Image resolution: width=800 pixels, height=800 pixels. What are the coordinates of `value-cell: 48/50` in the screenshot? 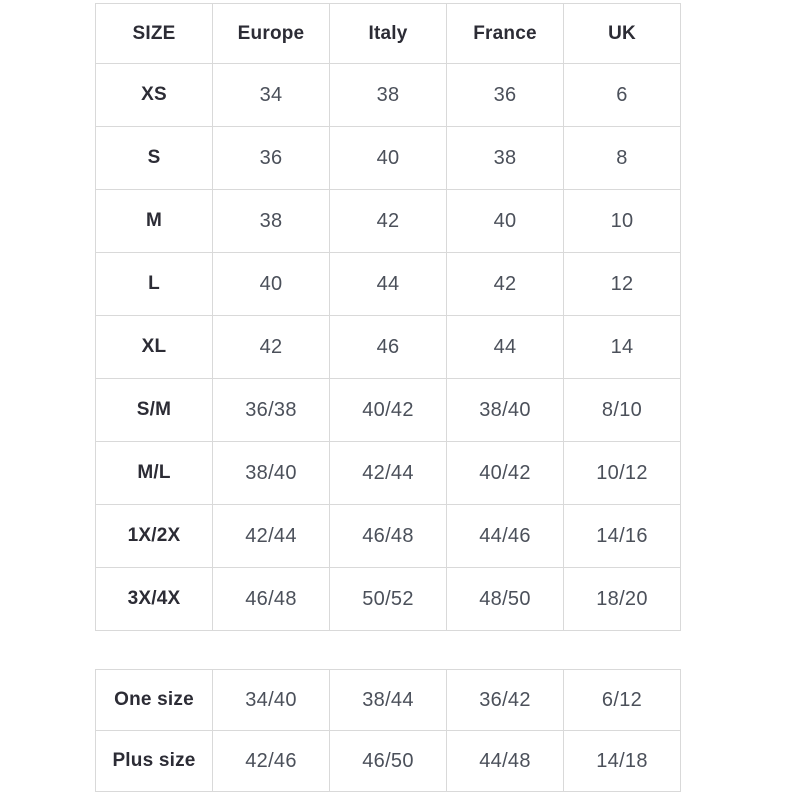 It's located at (505, 599).